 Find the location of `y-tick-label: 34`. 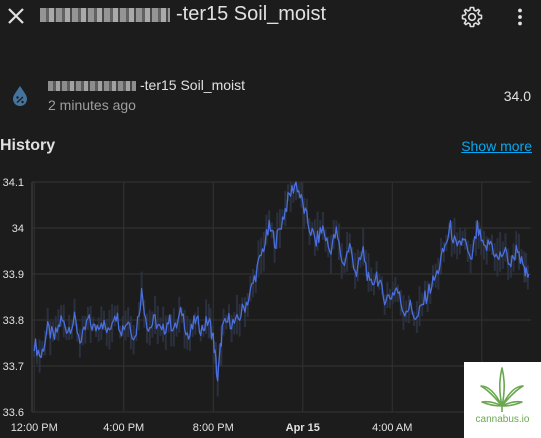

y-tick-label: 34 is located at coordinates (18, 229).